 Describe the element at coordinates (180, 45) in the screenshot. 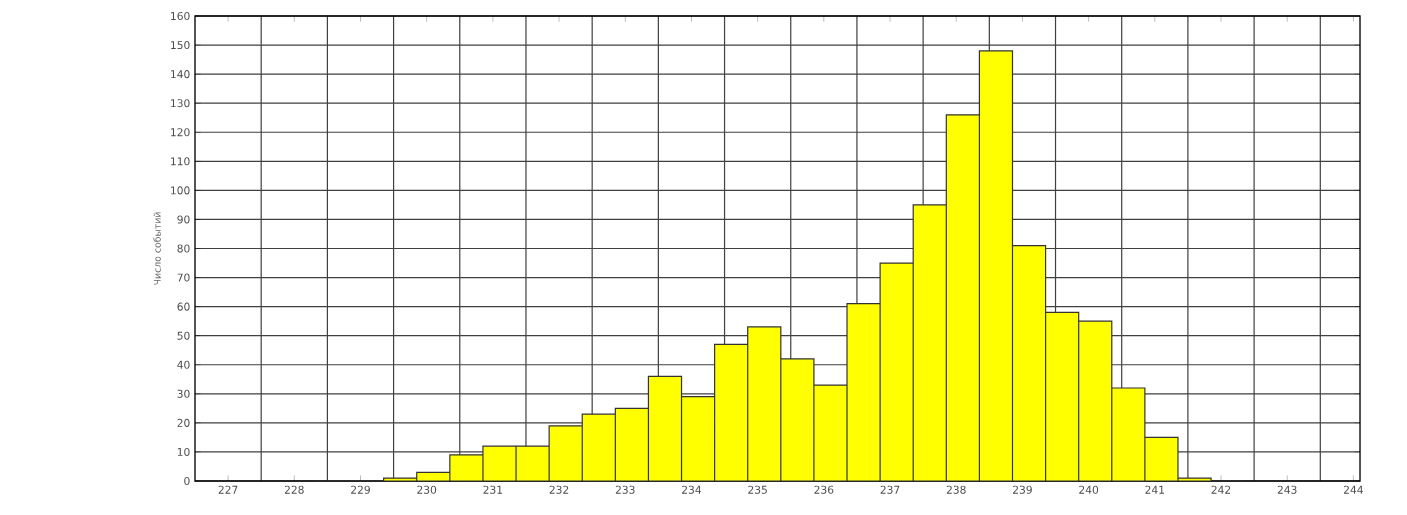

I see `y-tick-label: 150` at that location.